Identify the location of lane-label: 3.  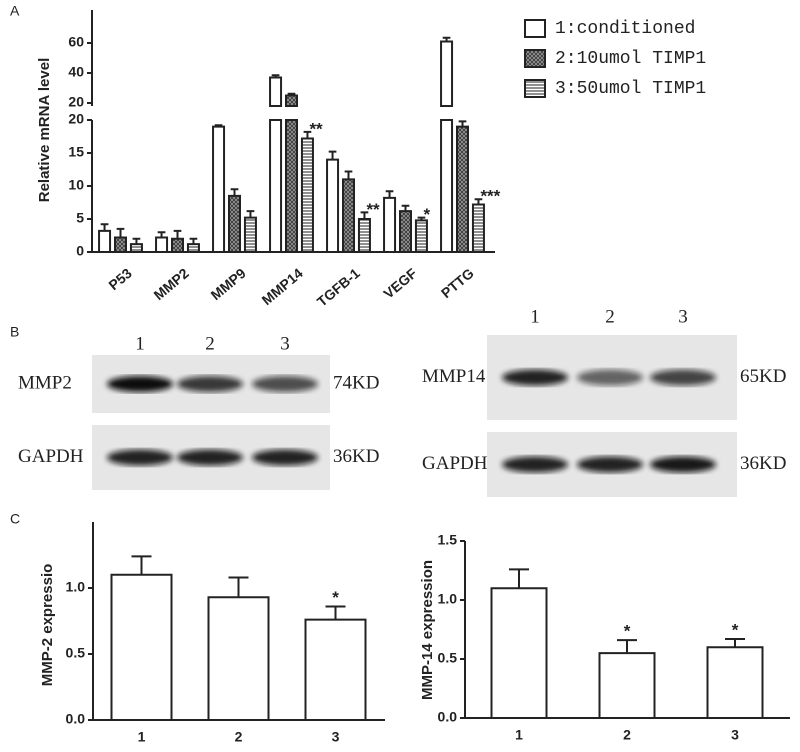
(285, 343).